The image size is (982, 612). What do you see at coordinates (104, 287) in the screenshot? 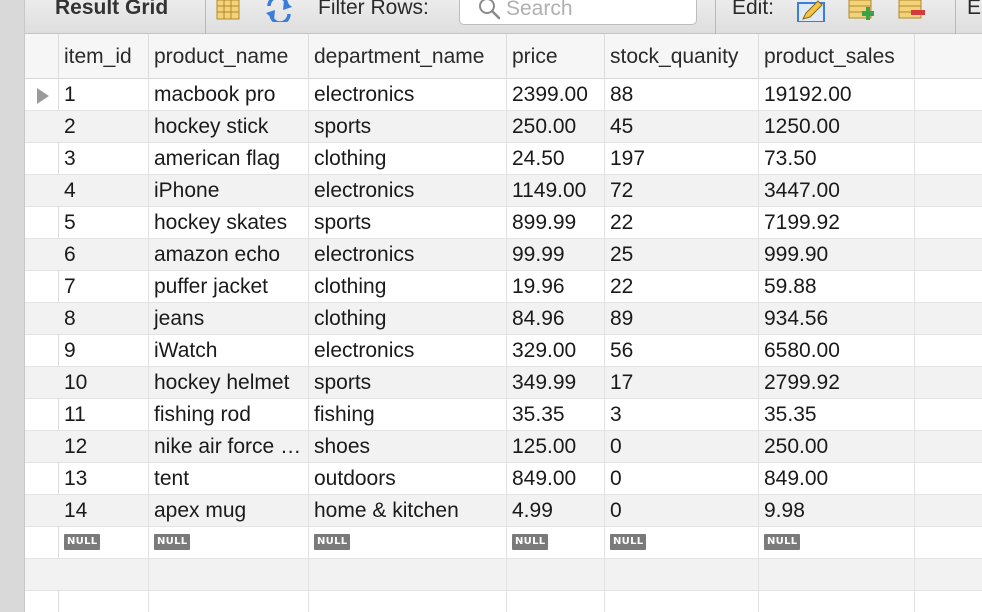
I see `cell-item-id: 7` at bounding box center [104, 287].